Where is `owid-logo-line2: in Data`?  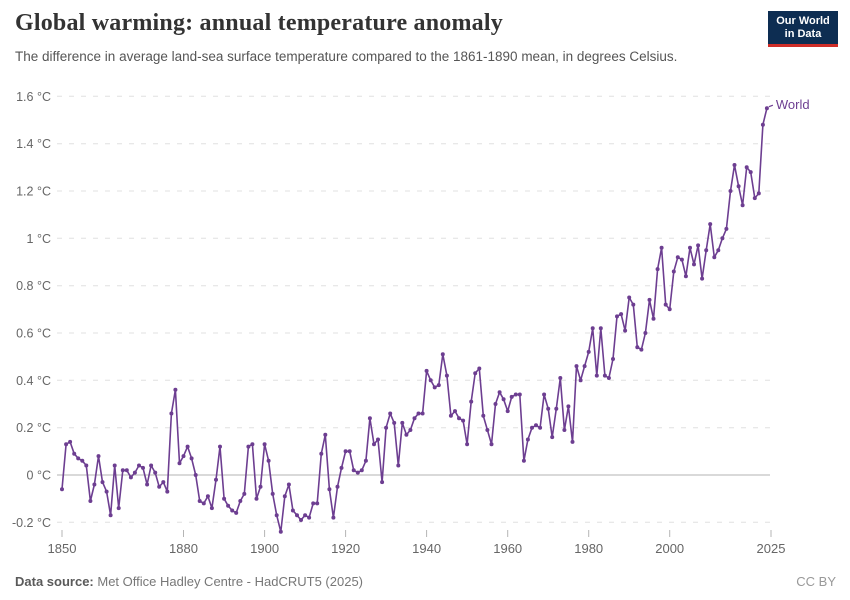 owid-logo-line2: in Data is located at coordinates (803, 34).